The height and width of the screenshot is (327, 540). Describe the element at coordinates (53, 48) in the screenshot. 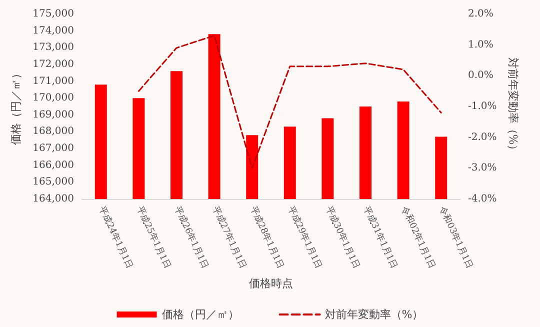

I see `y-tick-label: 173,000` at that location.